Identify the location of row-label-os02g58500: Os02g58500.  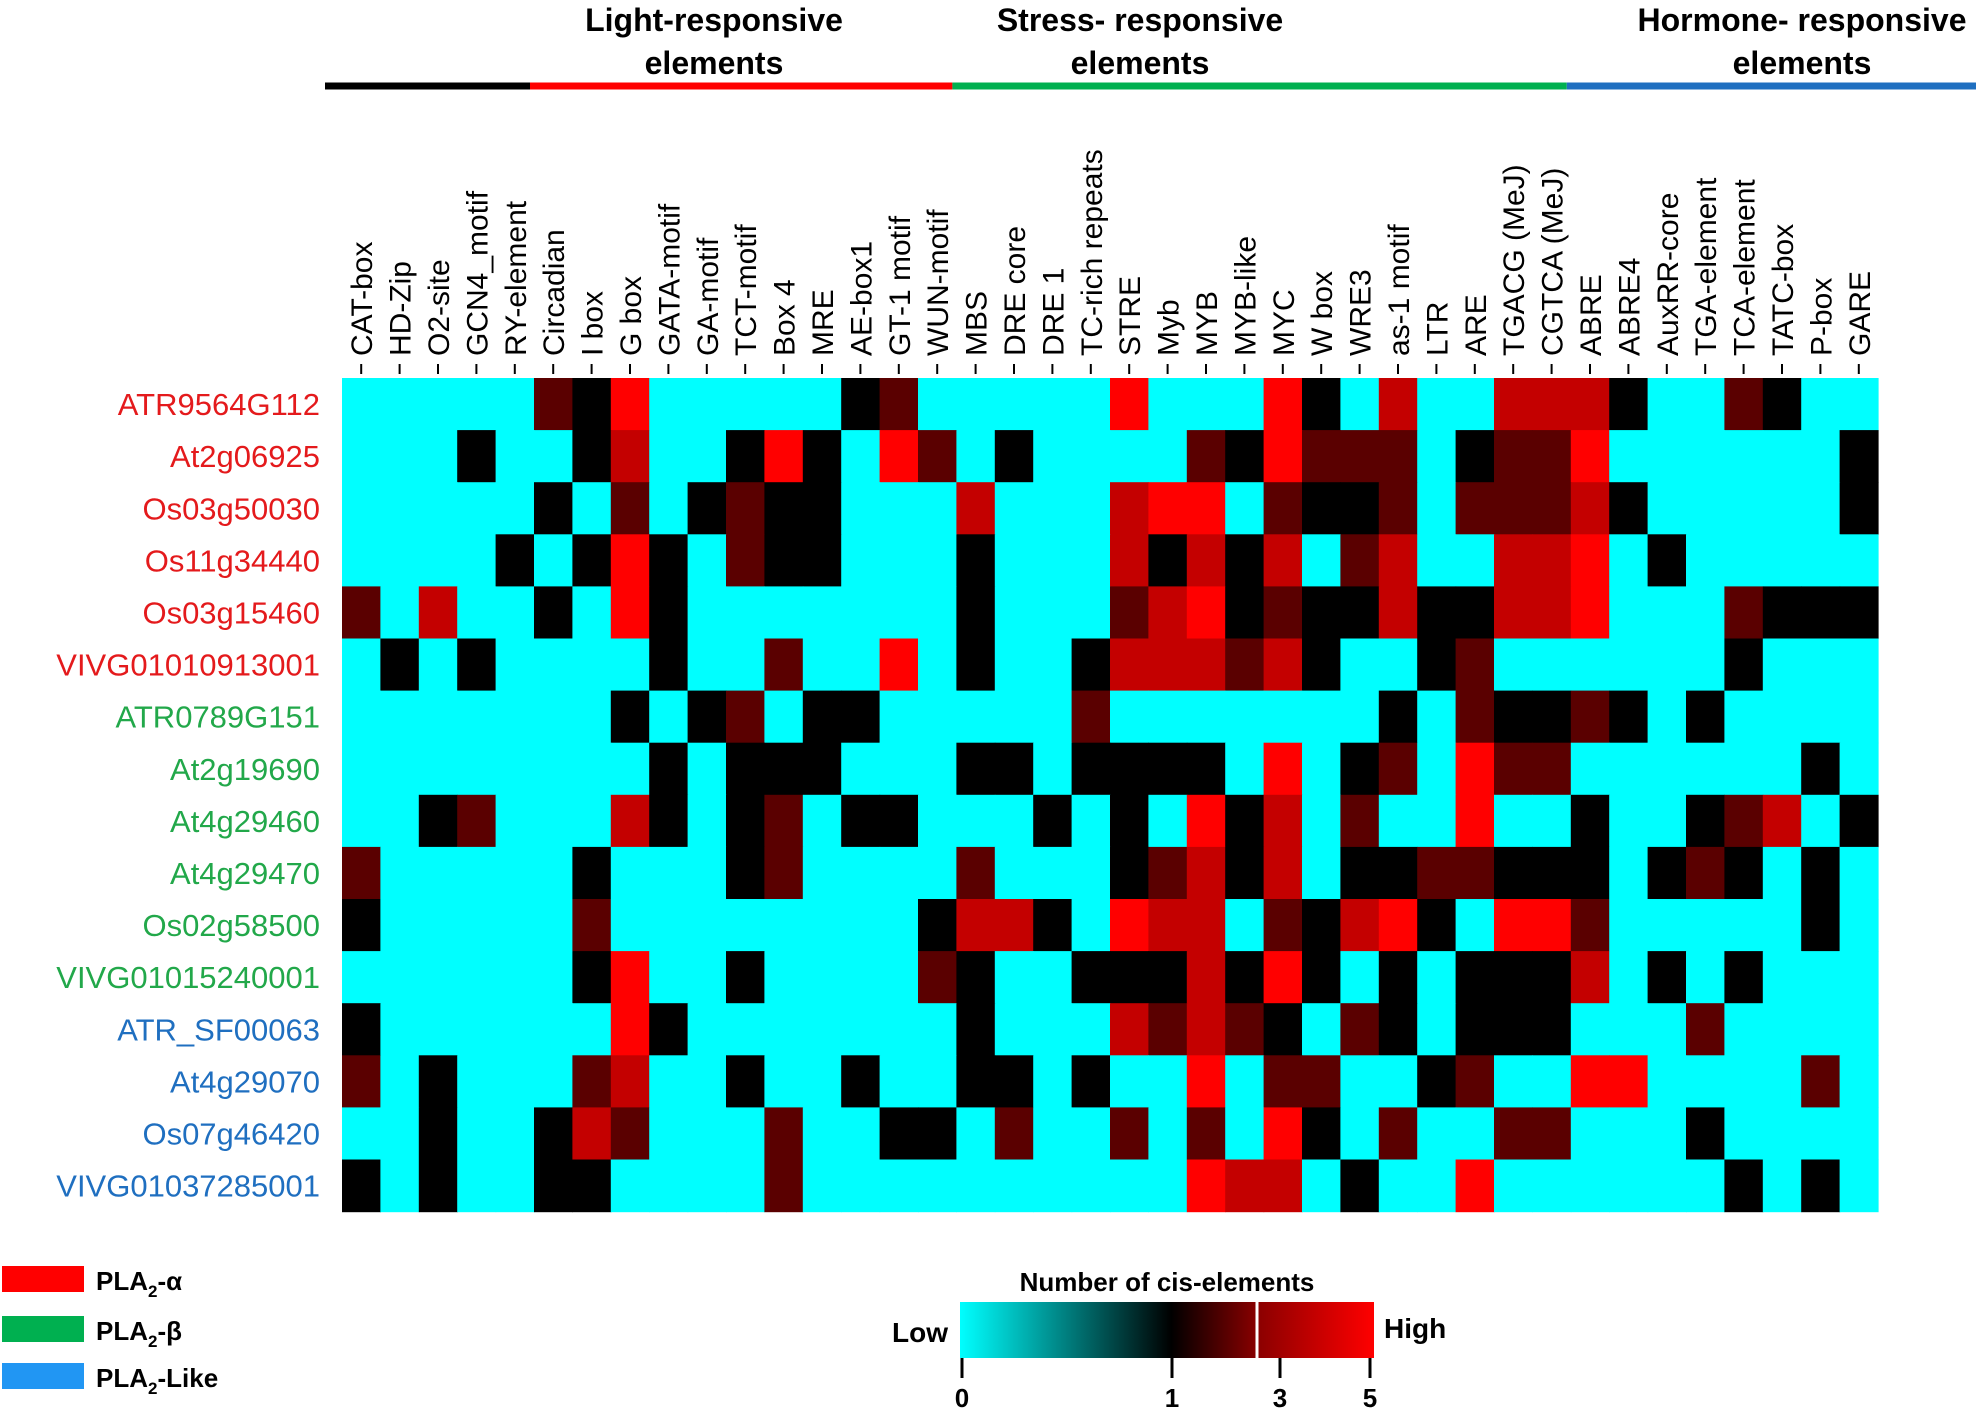
(231, 925).